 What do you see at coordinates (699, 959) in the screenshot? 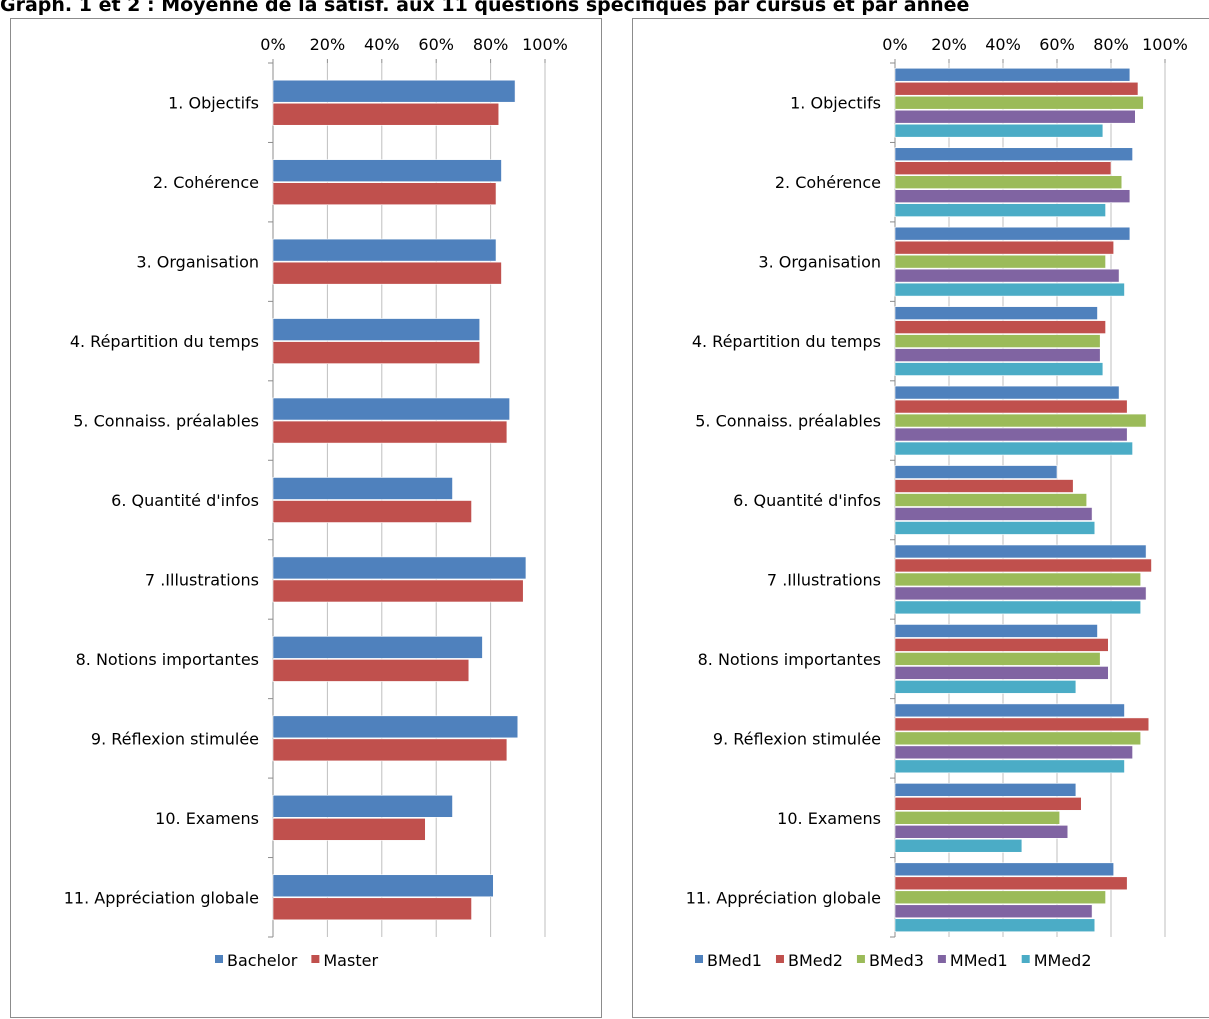
I see `legend-swatch-bmed1` at bounding box center [699, 959].